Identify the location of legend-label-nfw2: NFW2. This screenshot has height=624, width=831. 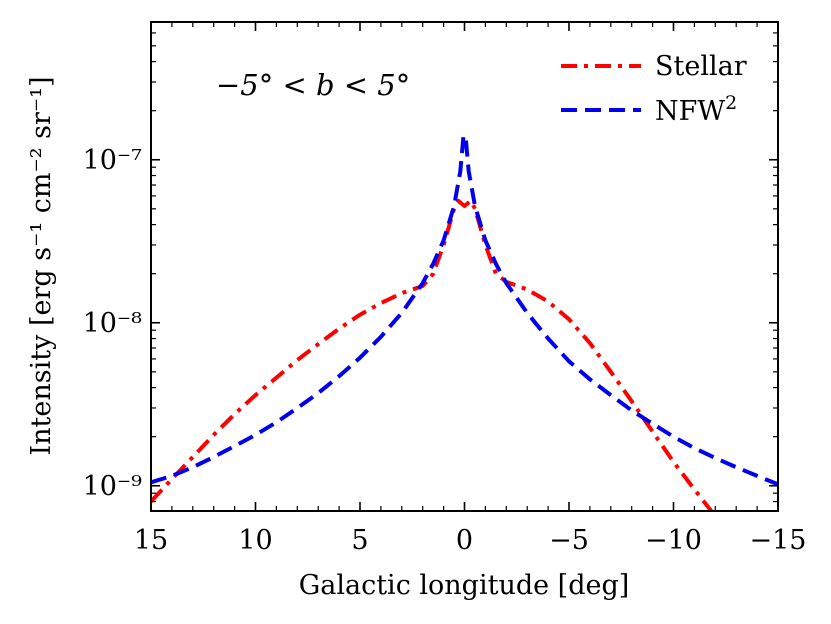
(696, 109).